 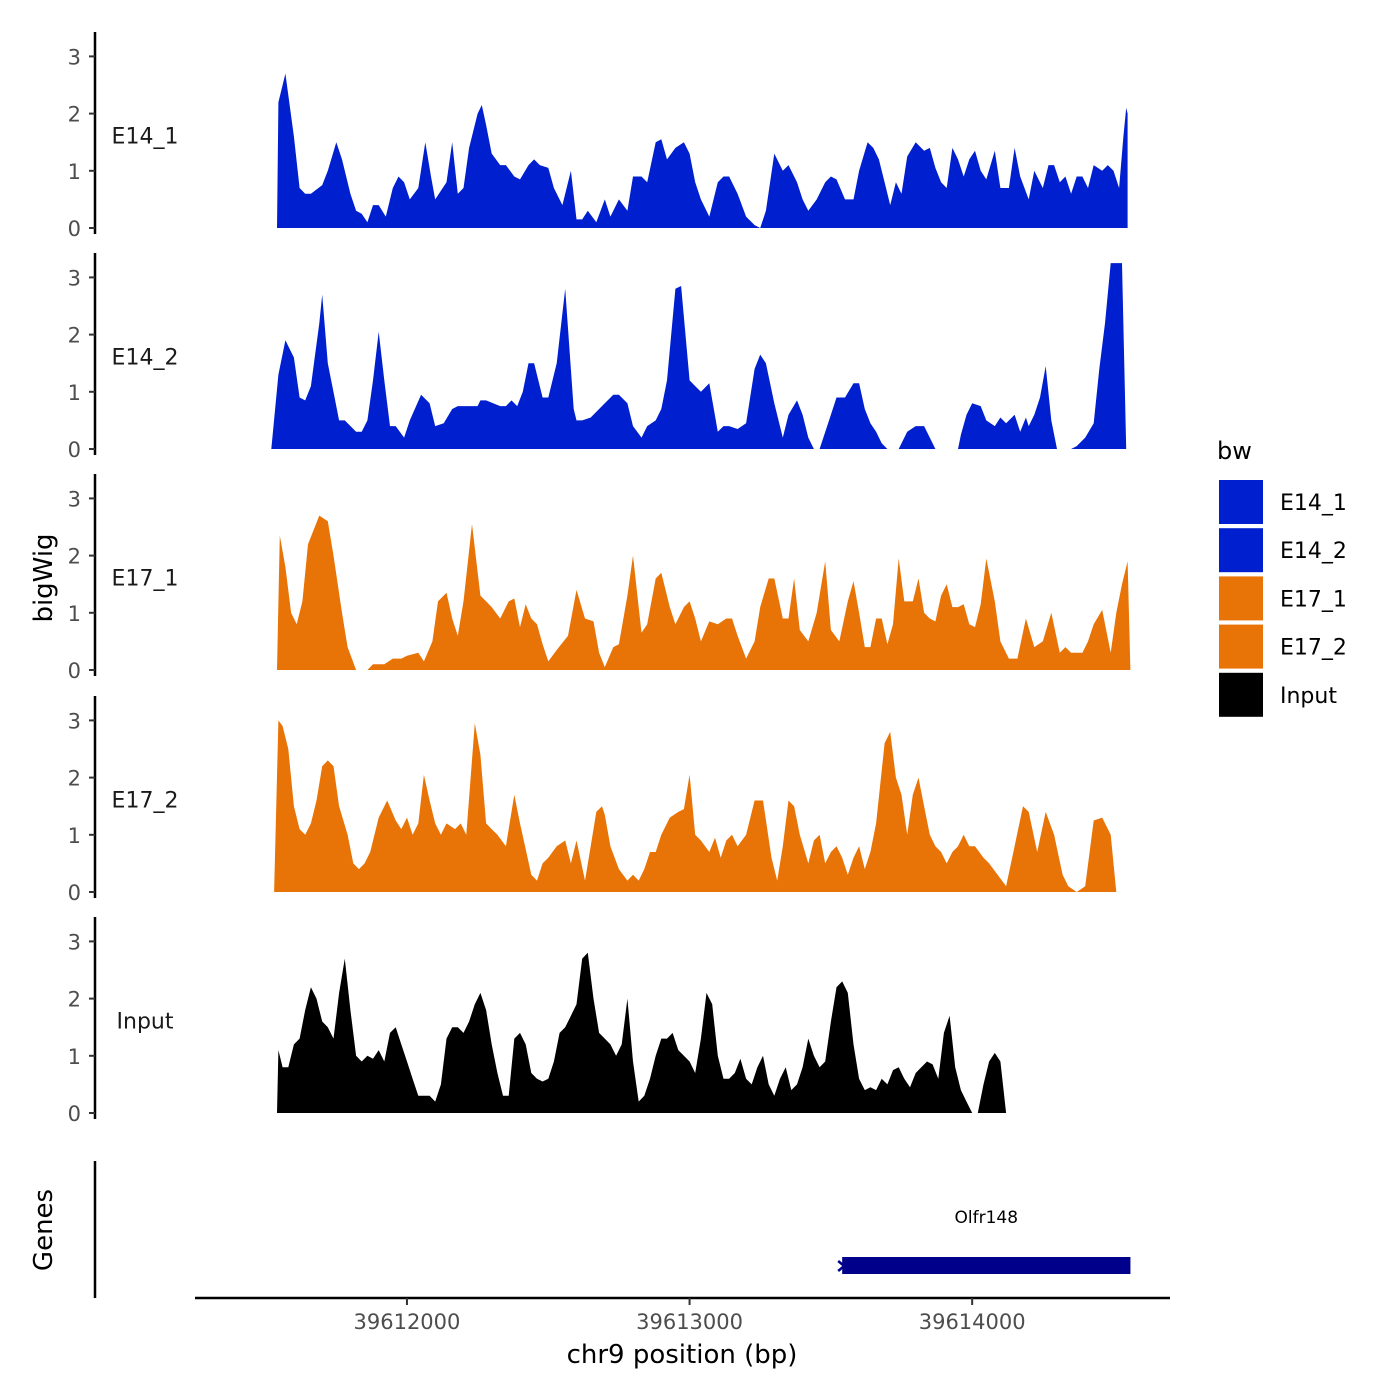 What do you see at coordinates (1313, 599) in the screenshot?
I see `legend-label: E17_1` at bounding box center [1313, 599].